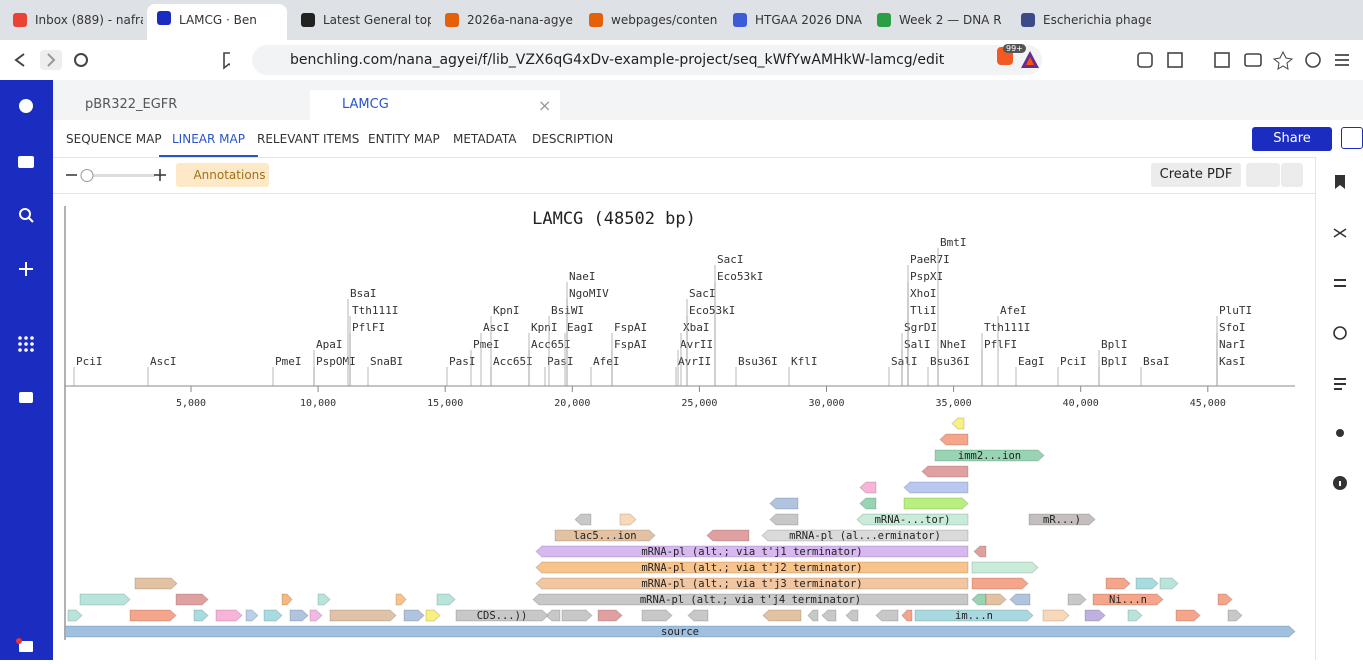 The height and width of the screenshot is (664, 1363). Describe the element at coordinates (114, 139) in the screenshot. I see `view-tab: SEQUENCE MAP` at that location.